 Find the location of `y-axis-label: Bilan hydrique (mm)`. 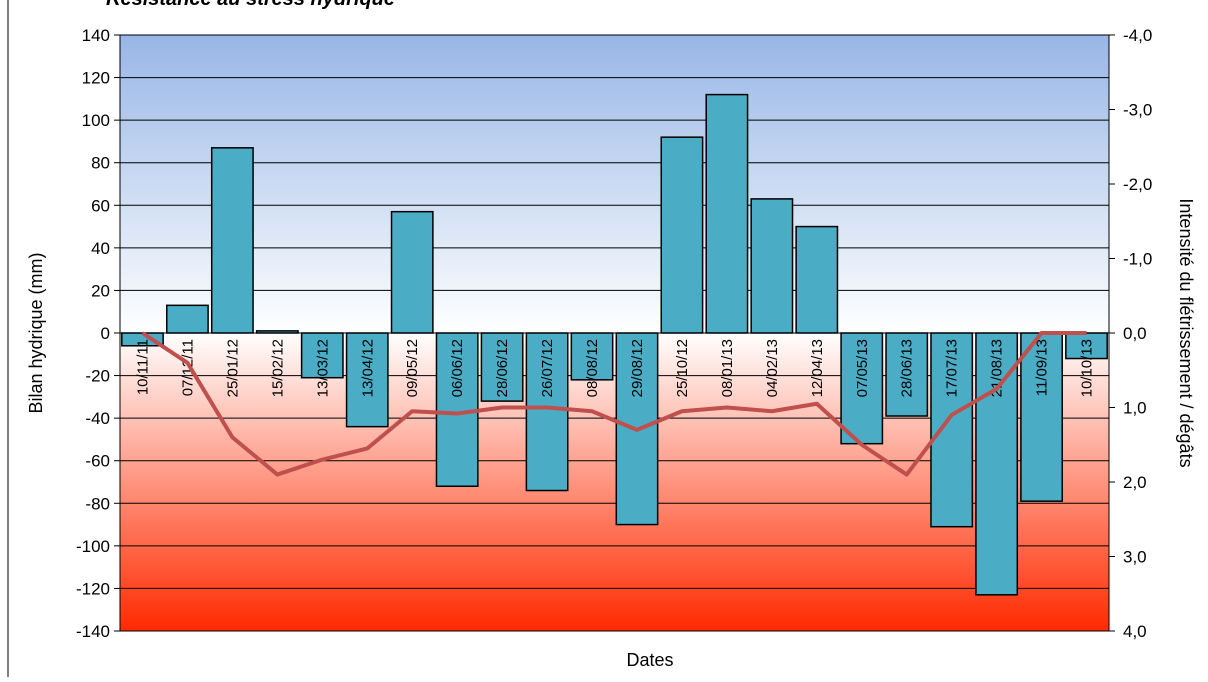

y-axis-label: Bilan hydrique (mm) is located at coordinates (36, 332).